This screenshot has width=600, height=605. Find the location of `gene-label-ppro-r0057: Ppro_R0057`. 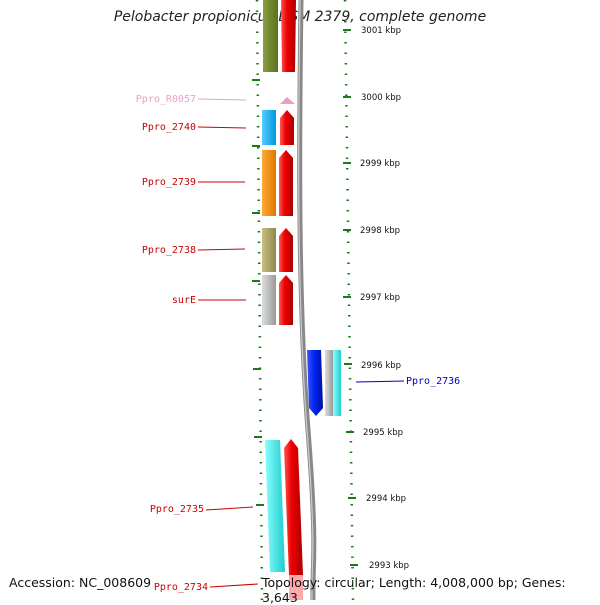

gene-label-ppro-r0057: Ppro_R0057 is located at coordinates (166, 99).